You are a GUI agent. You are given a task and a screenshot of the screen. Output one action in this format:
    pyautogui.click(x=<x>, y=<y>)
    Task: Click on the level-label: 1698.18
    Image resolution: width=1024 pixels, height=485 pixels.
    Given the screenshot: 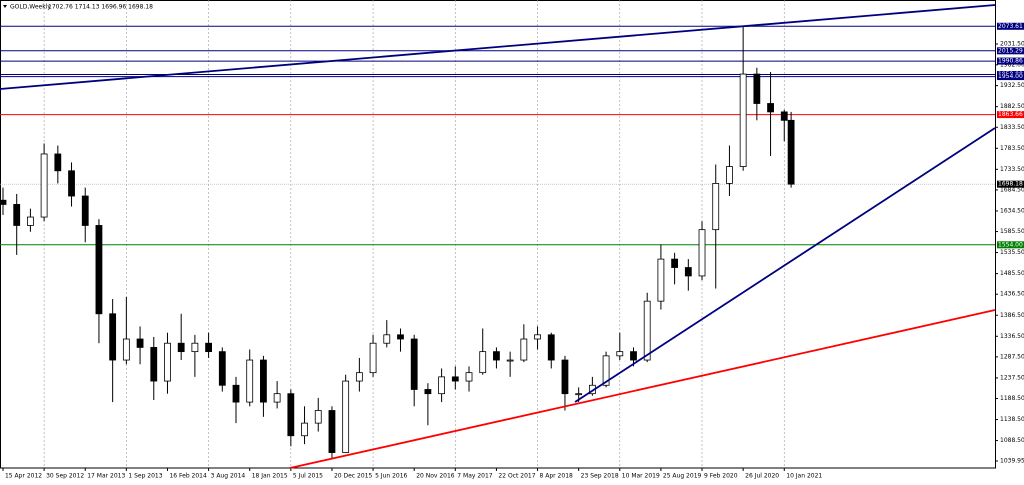 What is the action you would take?
    pyautogui.click(x=1010, y=184)
    